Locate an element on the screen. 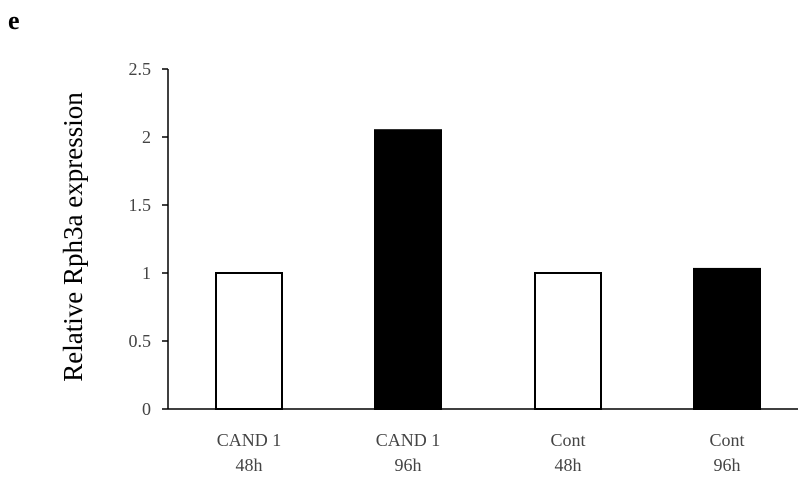 Image resolution: width=798 pixels, height=482 pixels. y-tick-label: 0 is located at coordinates (146, 409).